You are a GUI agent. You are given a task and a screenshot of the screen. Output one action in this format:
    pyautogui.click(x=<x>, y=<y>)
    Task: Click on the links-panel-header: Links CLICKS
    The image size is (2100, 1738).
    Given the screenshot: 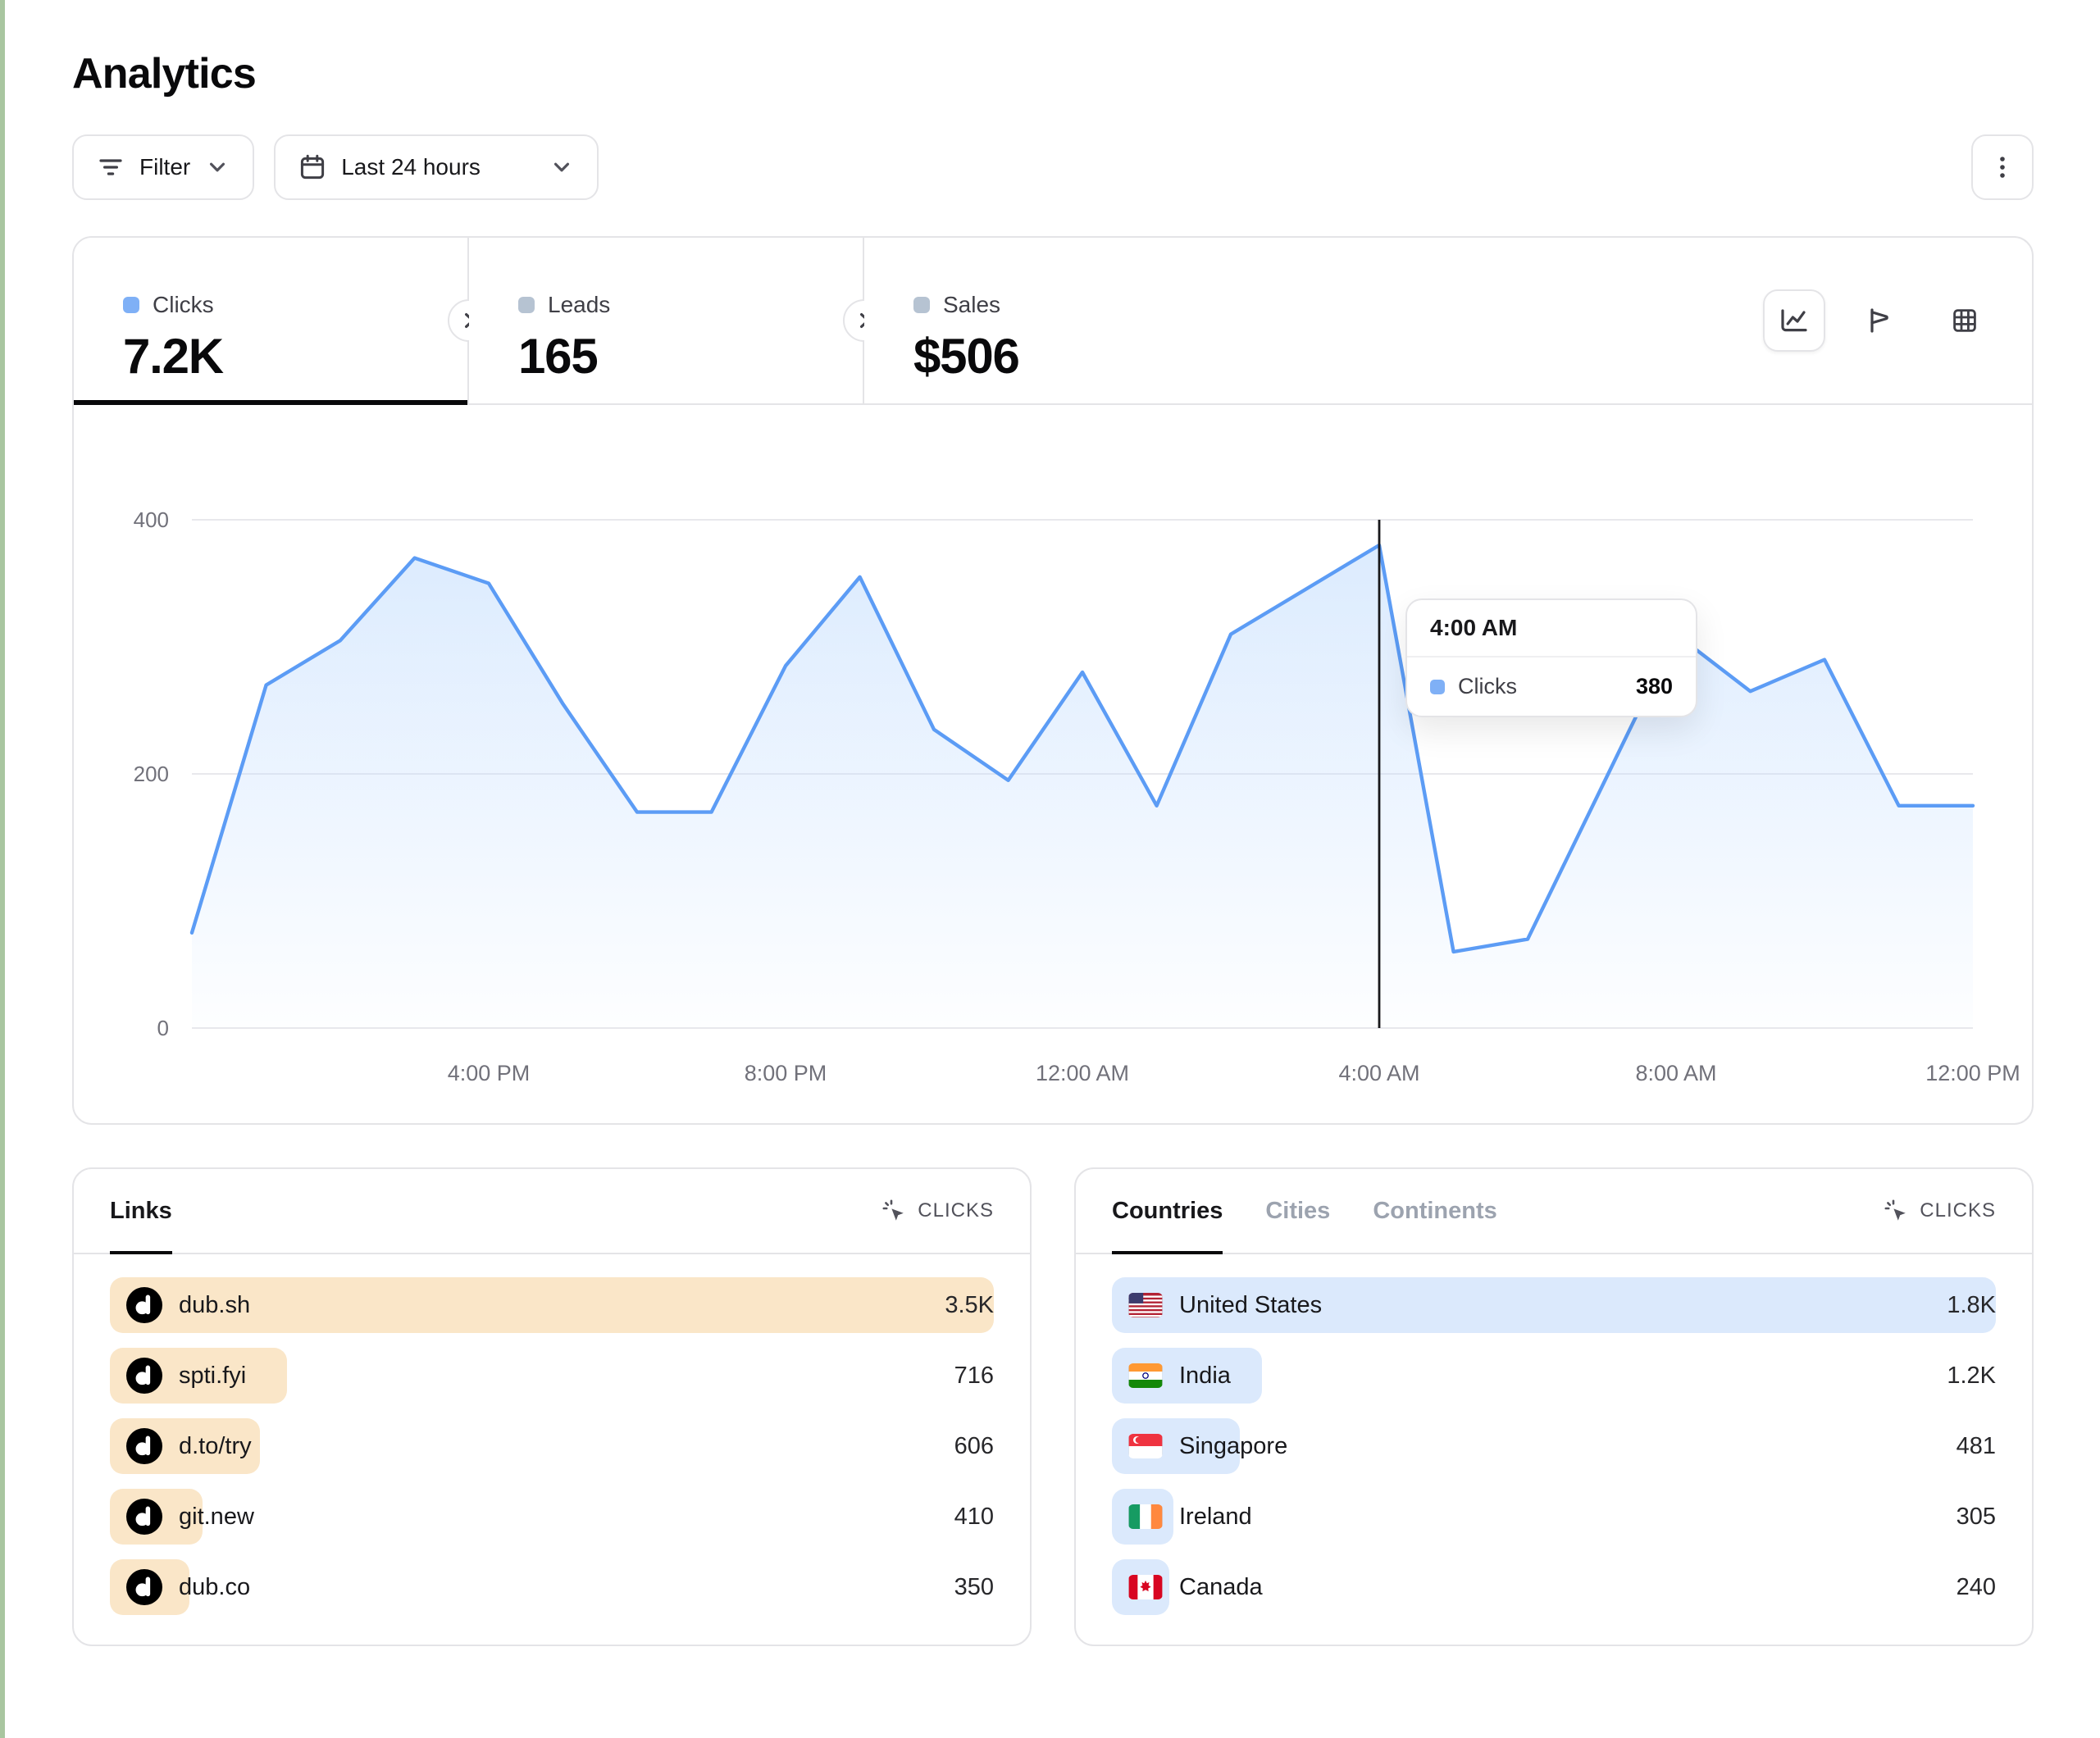 What is the action you would take?
    pyautogui.click(x=552, y=1211)
    